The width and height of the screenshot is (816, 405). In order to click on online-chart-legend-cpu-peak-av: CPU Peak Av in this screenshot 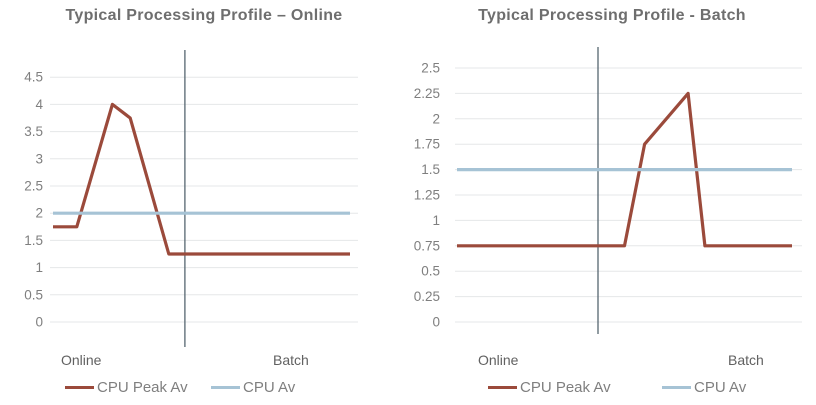, I will do `click(126, 387)`.